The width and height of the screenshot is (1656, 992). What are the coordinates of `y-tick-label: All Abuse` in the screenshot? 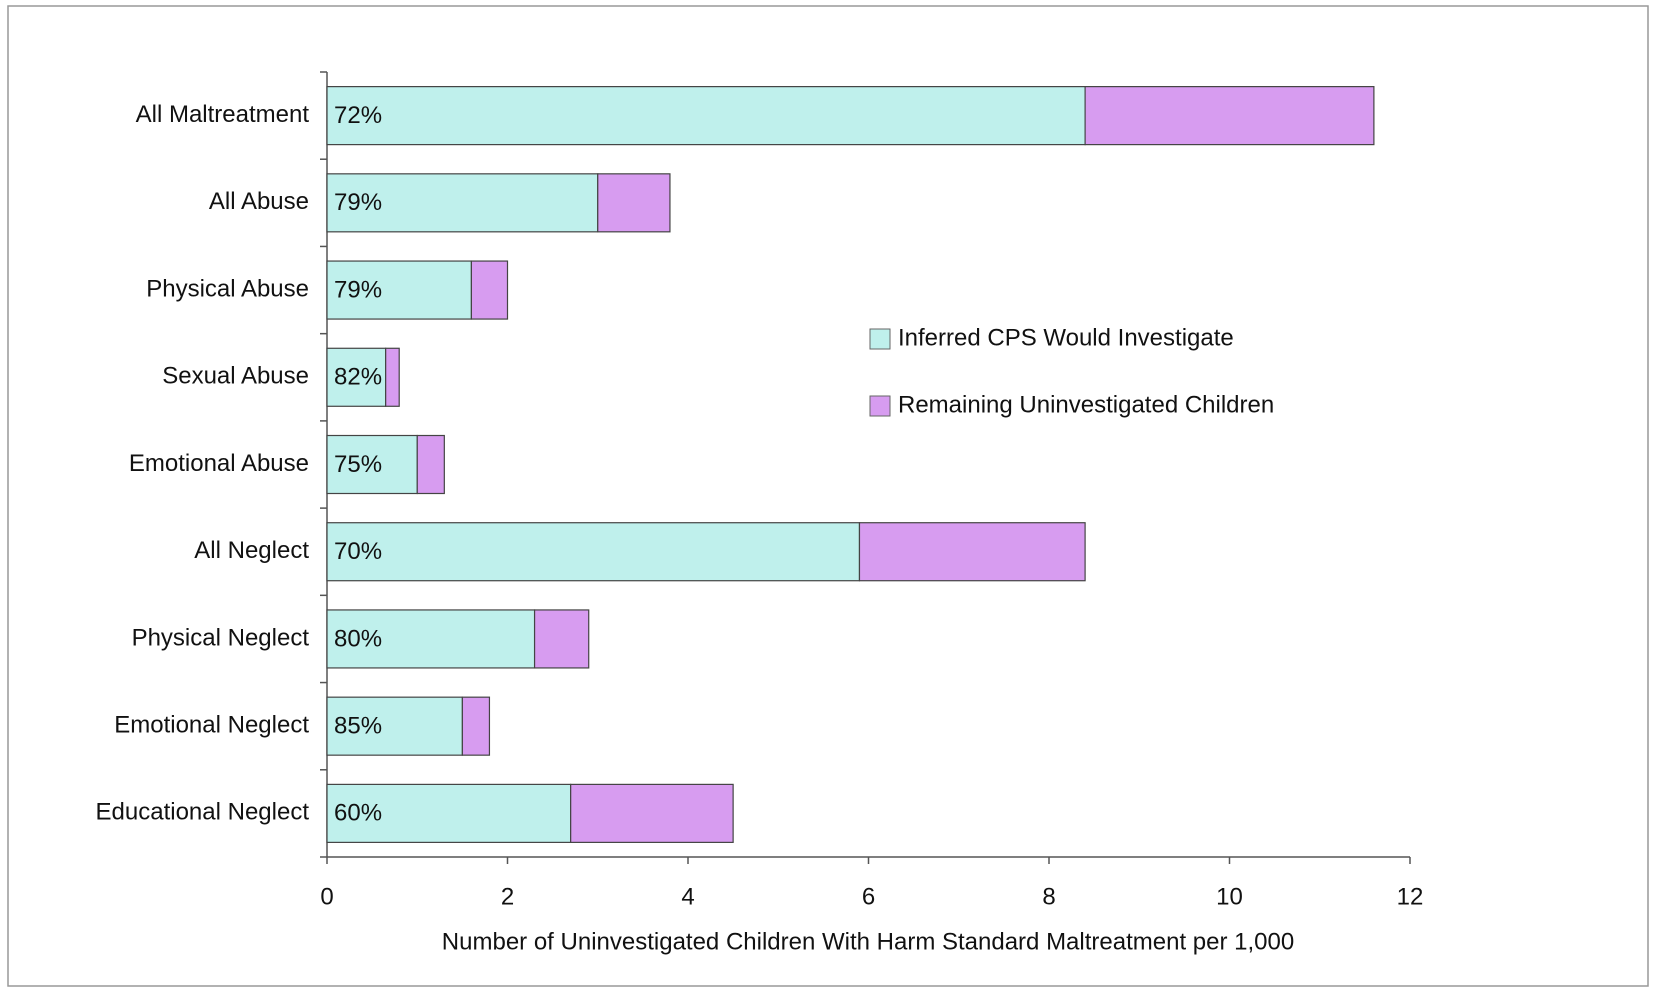 It's located at (259, 201).